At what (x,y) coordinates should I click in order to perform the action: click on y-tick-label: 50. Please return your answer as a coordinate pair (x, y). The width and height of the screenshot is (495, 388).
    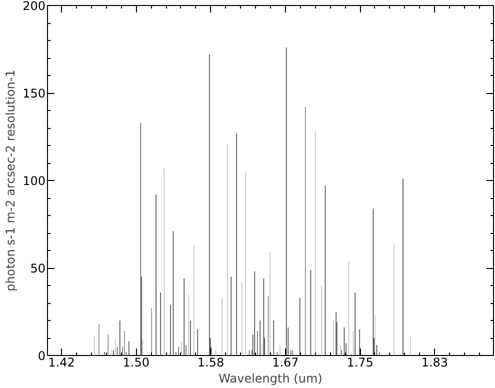
    Looking at the image, I should click on (38, 269).